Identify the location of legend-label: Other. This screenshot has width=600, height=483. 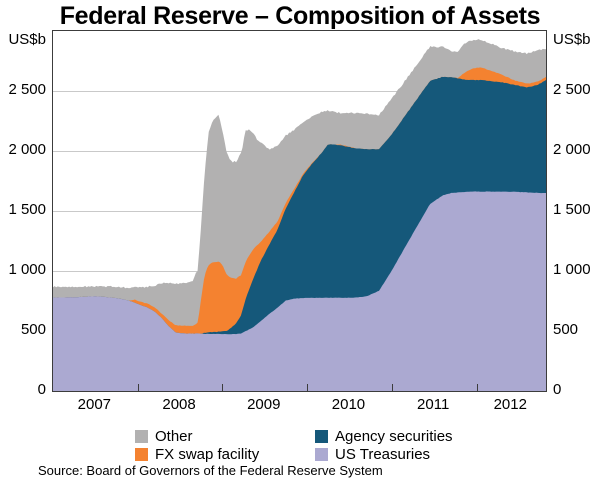
(174, 436).